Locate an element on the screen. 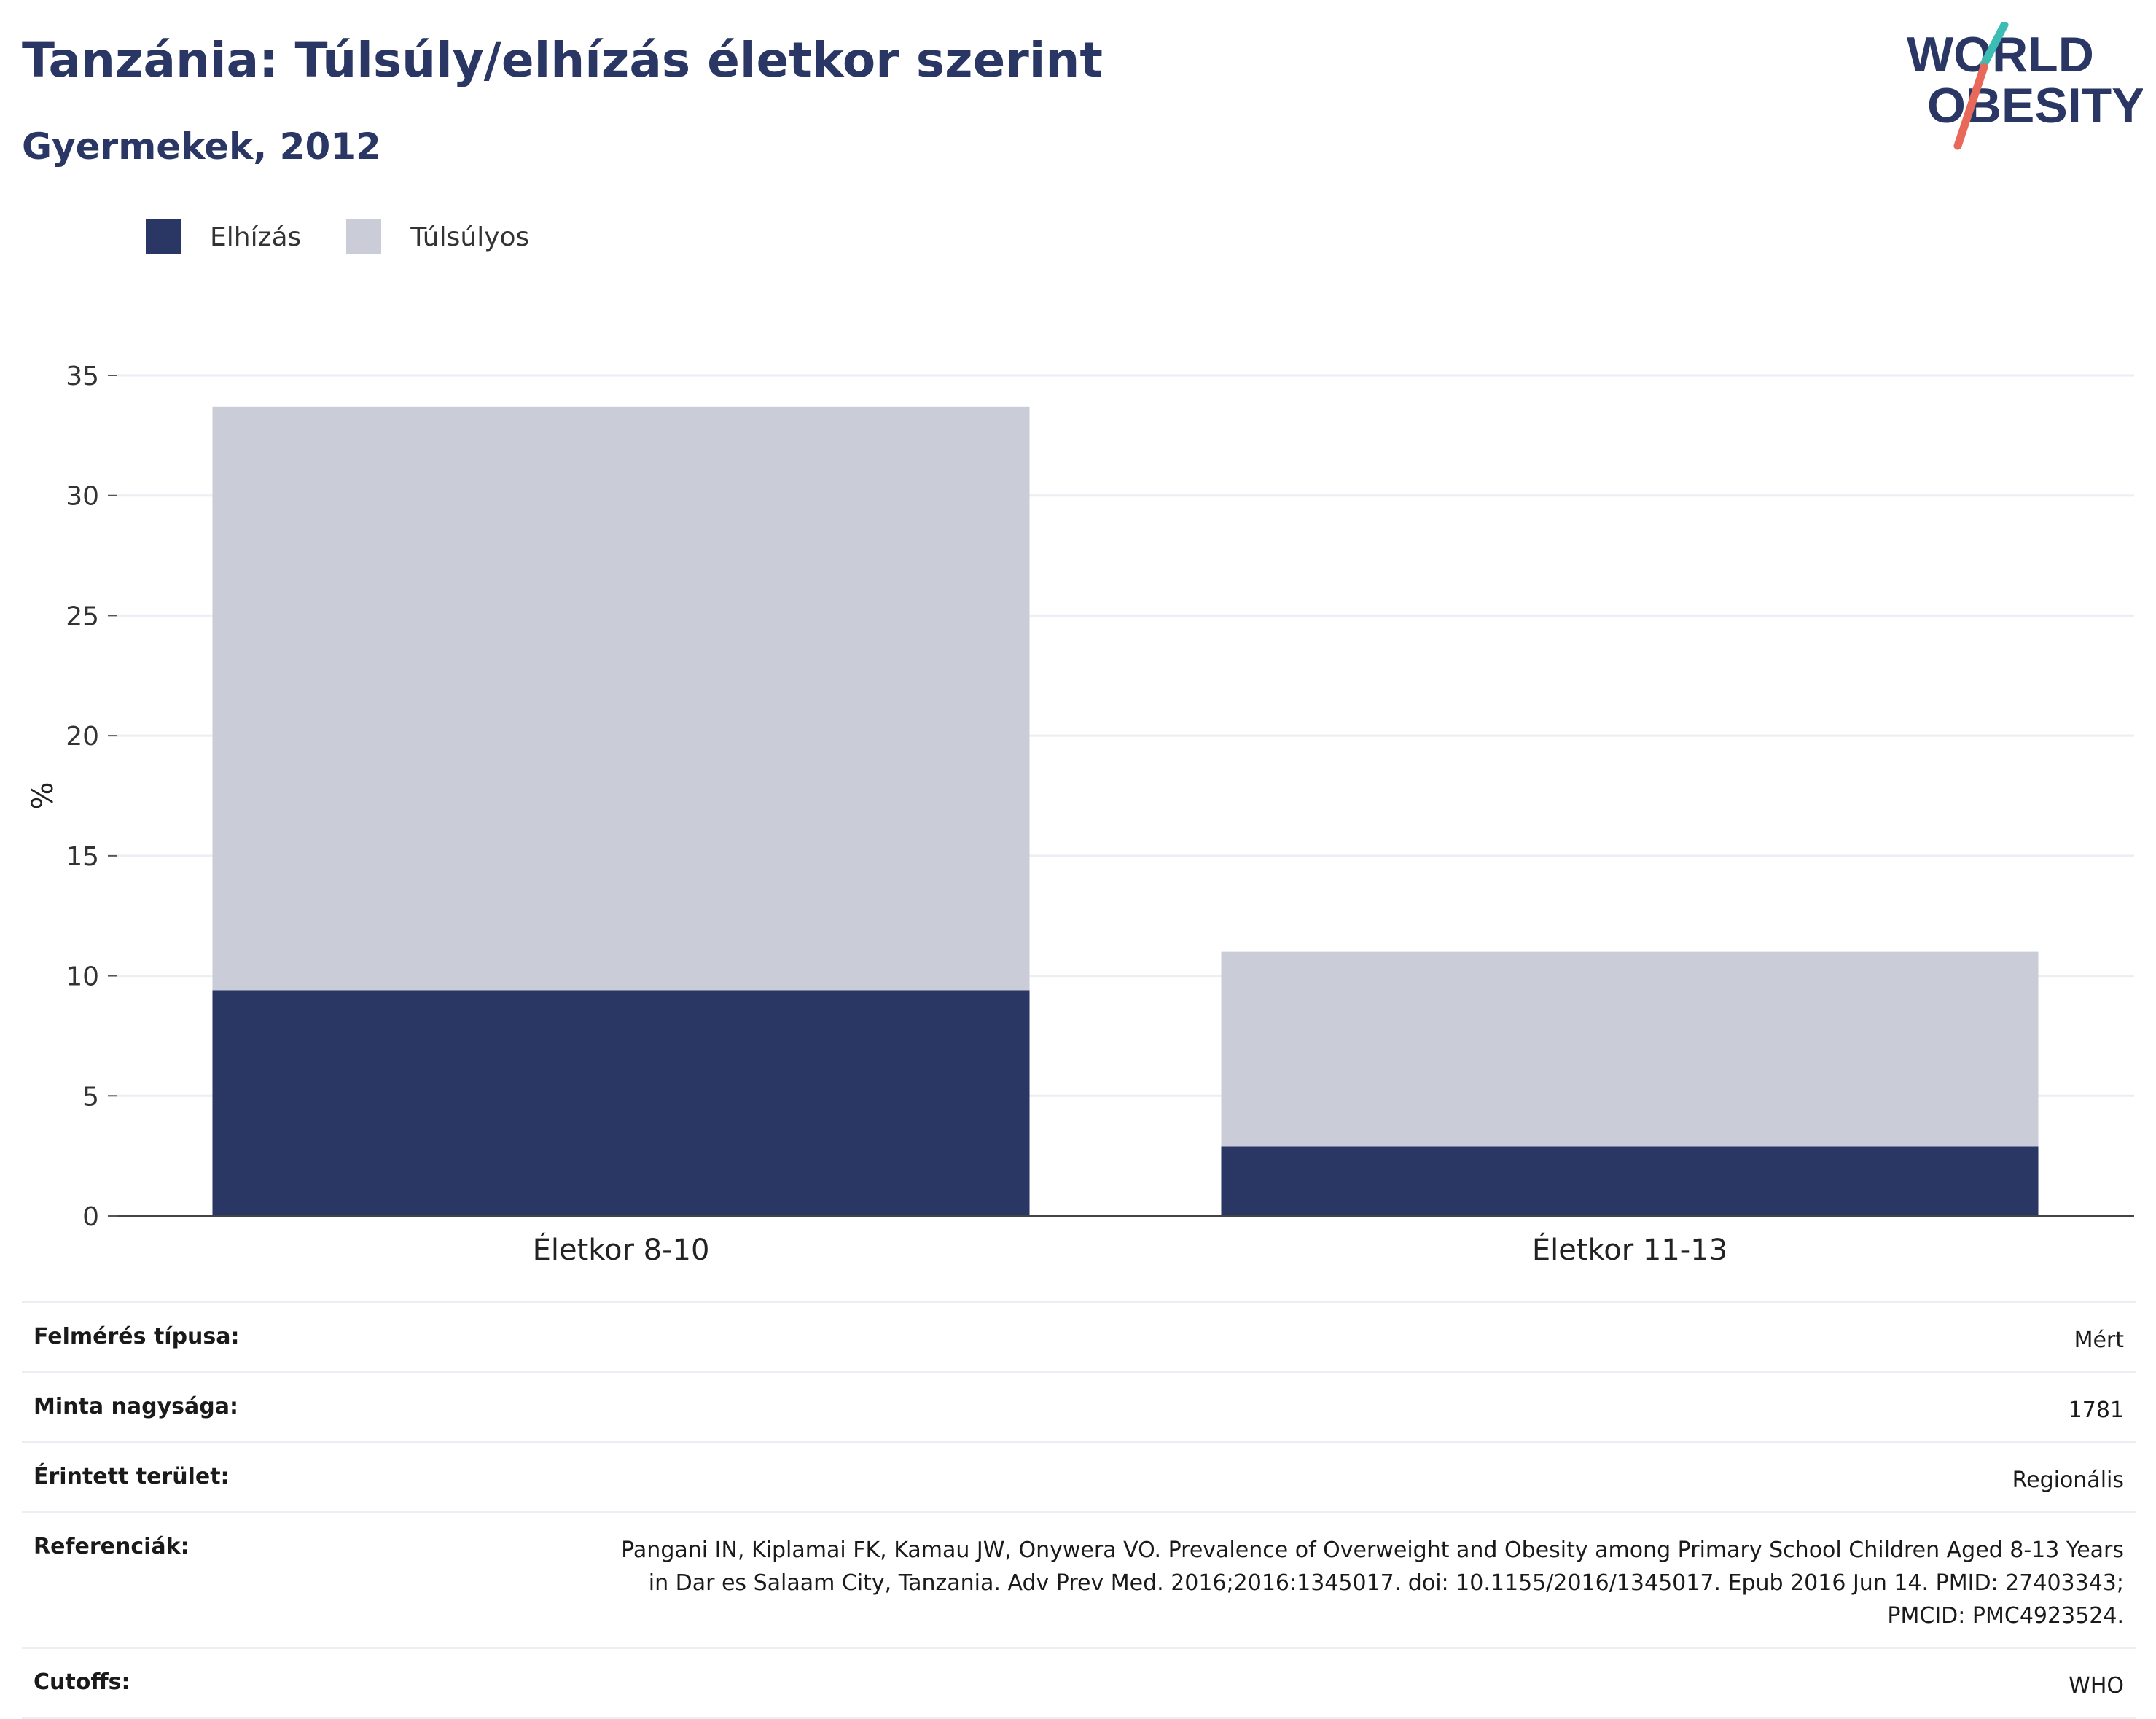 The image size is (2156, 1719). y-tick-label: 30 is located at coordinates (83, 497).